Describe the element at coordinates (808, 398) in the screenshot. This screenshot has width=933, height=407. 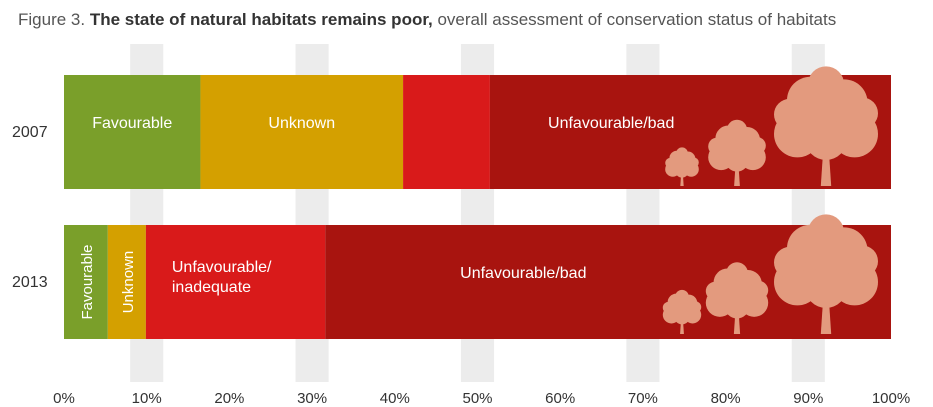
I see `x-tick-label: 90%` at that location.